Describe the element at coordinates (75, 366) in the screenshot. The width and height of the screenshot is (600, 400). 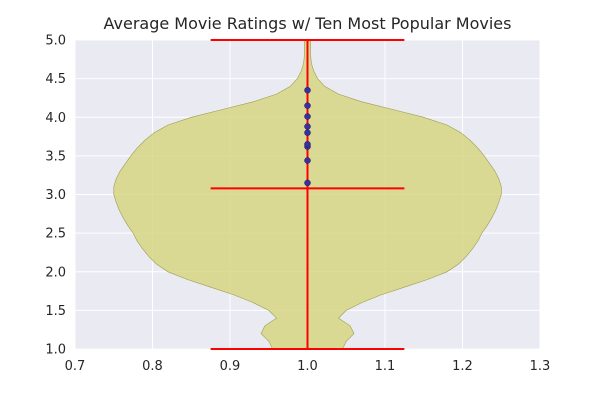
I see `x-tick-label: 0.7` at that location.